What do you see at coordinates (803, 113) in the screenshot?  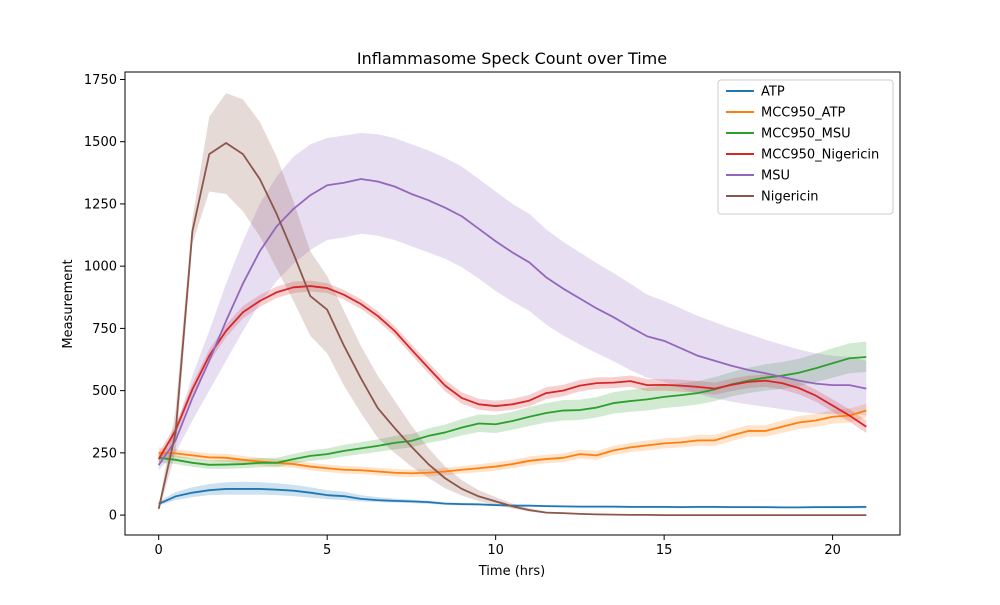 I see `legend-label-mcc950-atp: MCC950_ATP` at bounding box center [803, 113].